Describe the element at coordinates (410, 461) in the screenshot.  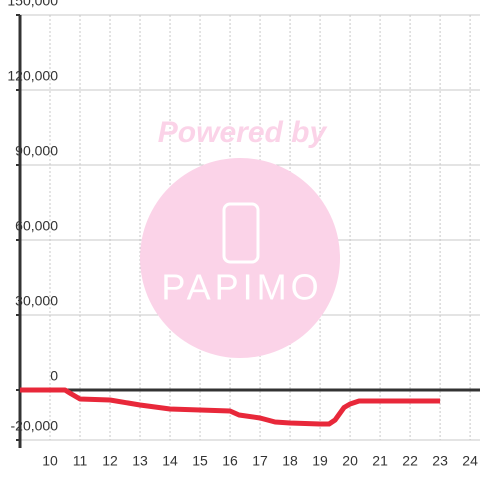
I see `x-tick-label: 22` at that location.